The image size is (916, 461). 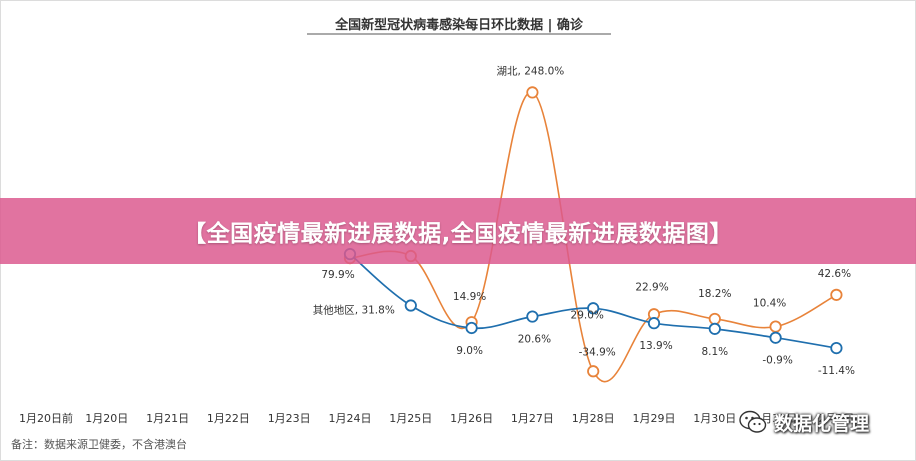 I want to click on series-0-data-label-9: -34.9%, so click(x=597, y=352).